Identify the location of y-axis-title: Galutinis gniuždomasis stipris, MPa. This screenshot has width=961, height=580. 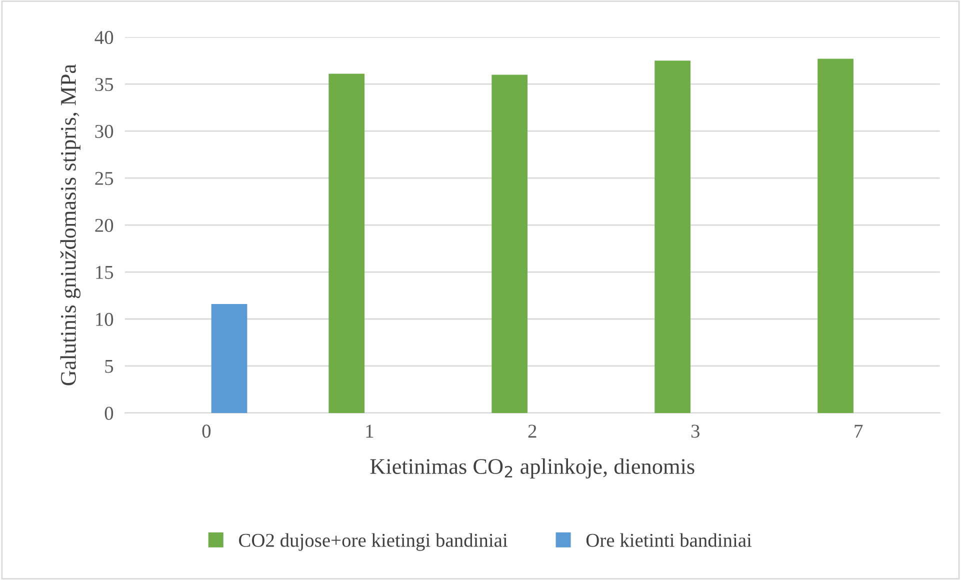
(70, 225).